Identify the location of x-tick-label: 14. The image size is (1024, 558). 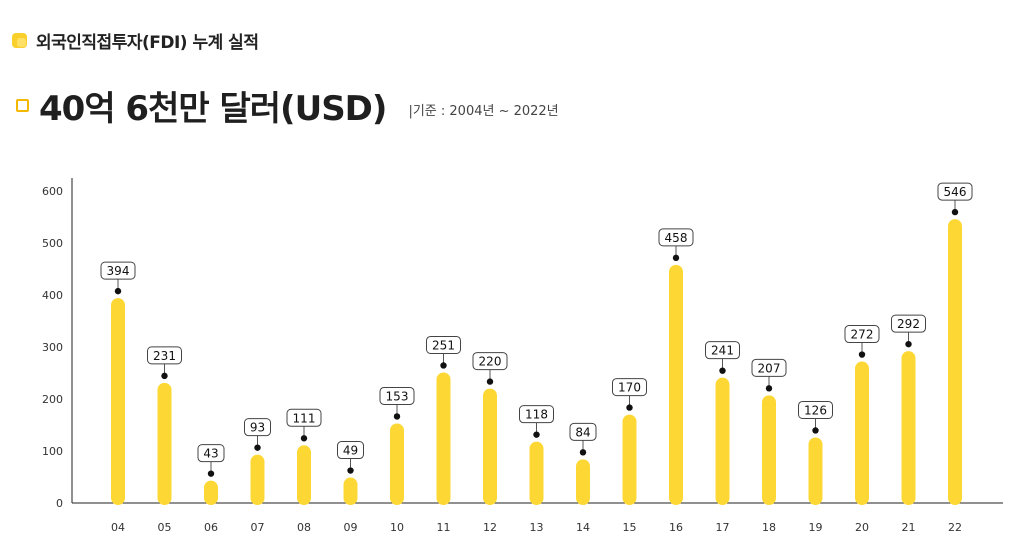
(583, 527).